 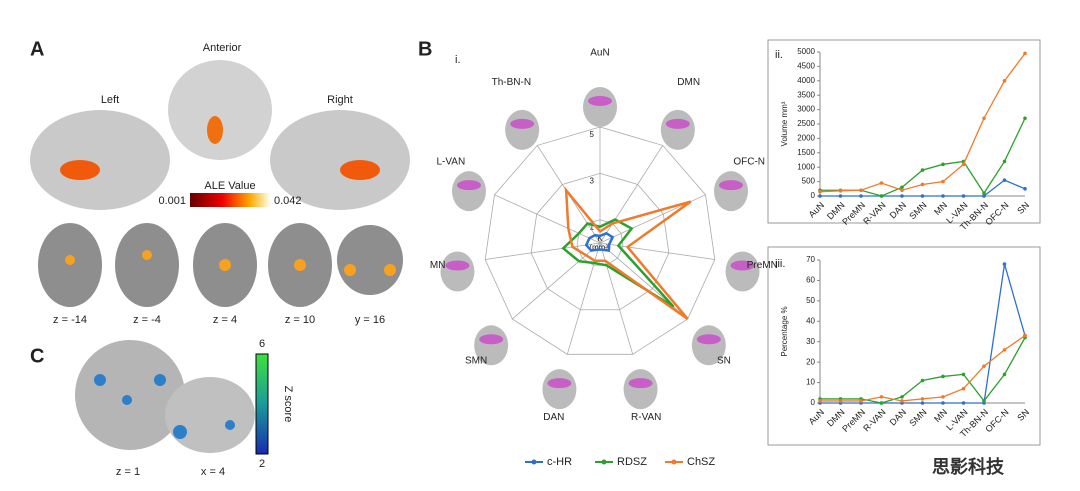 What do you see at coordinates (779, 55) in the screenshot?
I see `label: ii.` at bounding box center [779, 55].